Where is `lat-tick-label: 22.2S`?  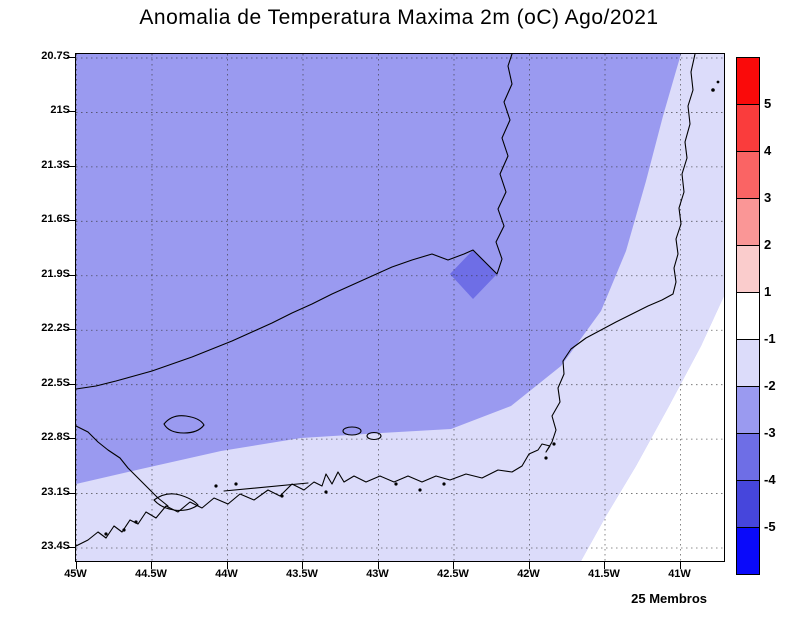 lat-tick-label: 22.2S is located at coordinates (55, 328).